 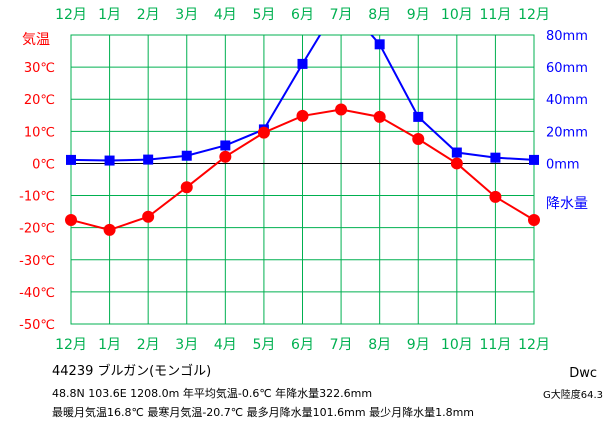 What do you see at coordinates (39, 132) in the screenshot?
I see `temperature-tick-label: 10℃` at bounding box center [39, 132].